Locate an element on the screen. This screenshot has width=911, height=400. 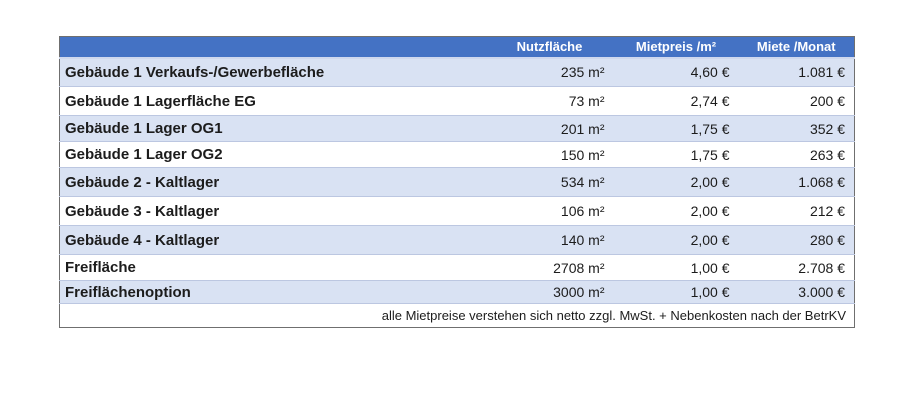
price-cell: 2,74 € is located at coordinates (710, 101).